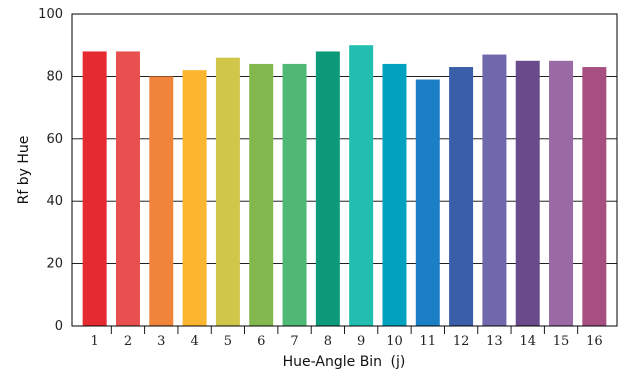  Describe the element at coordinates (494, 341) in the screenshot. I see `x-tick-label: 13` at that location.